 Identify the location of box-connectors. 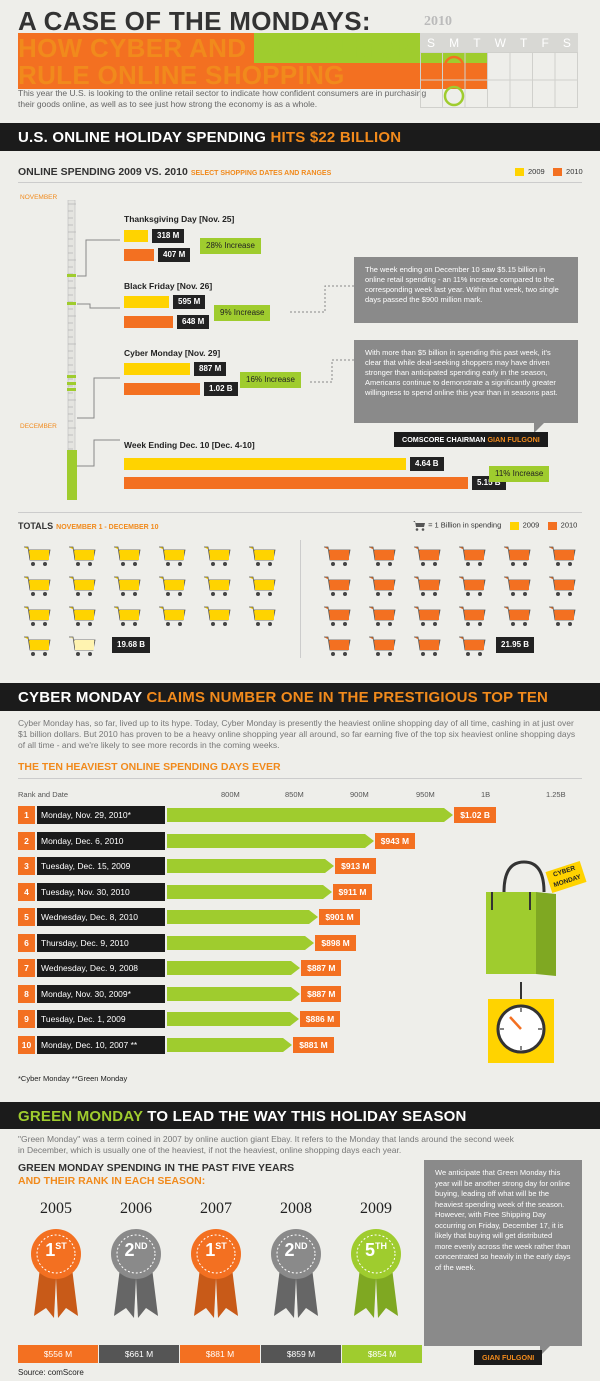
(322, 334).